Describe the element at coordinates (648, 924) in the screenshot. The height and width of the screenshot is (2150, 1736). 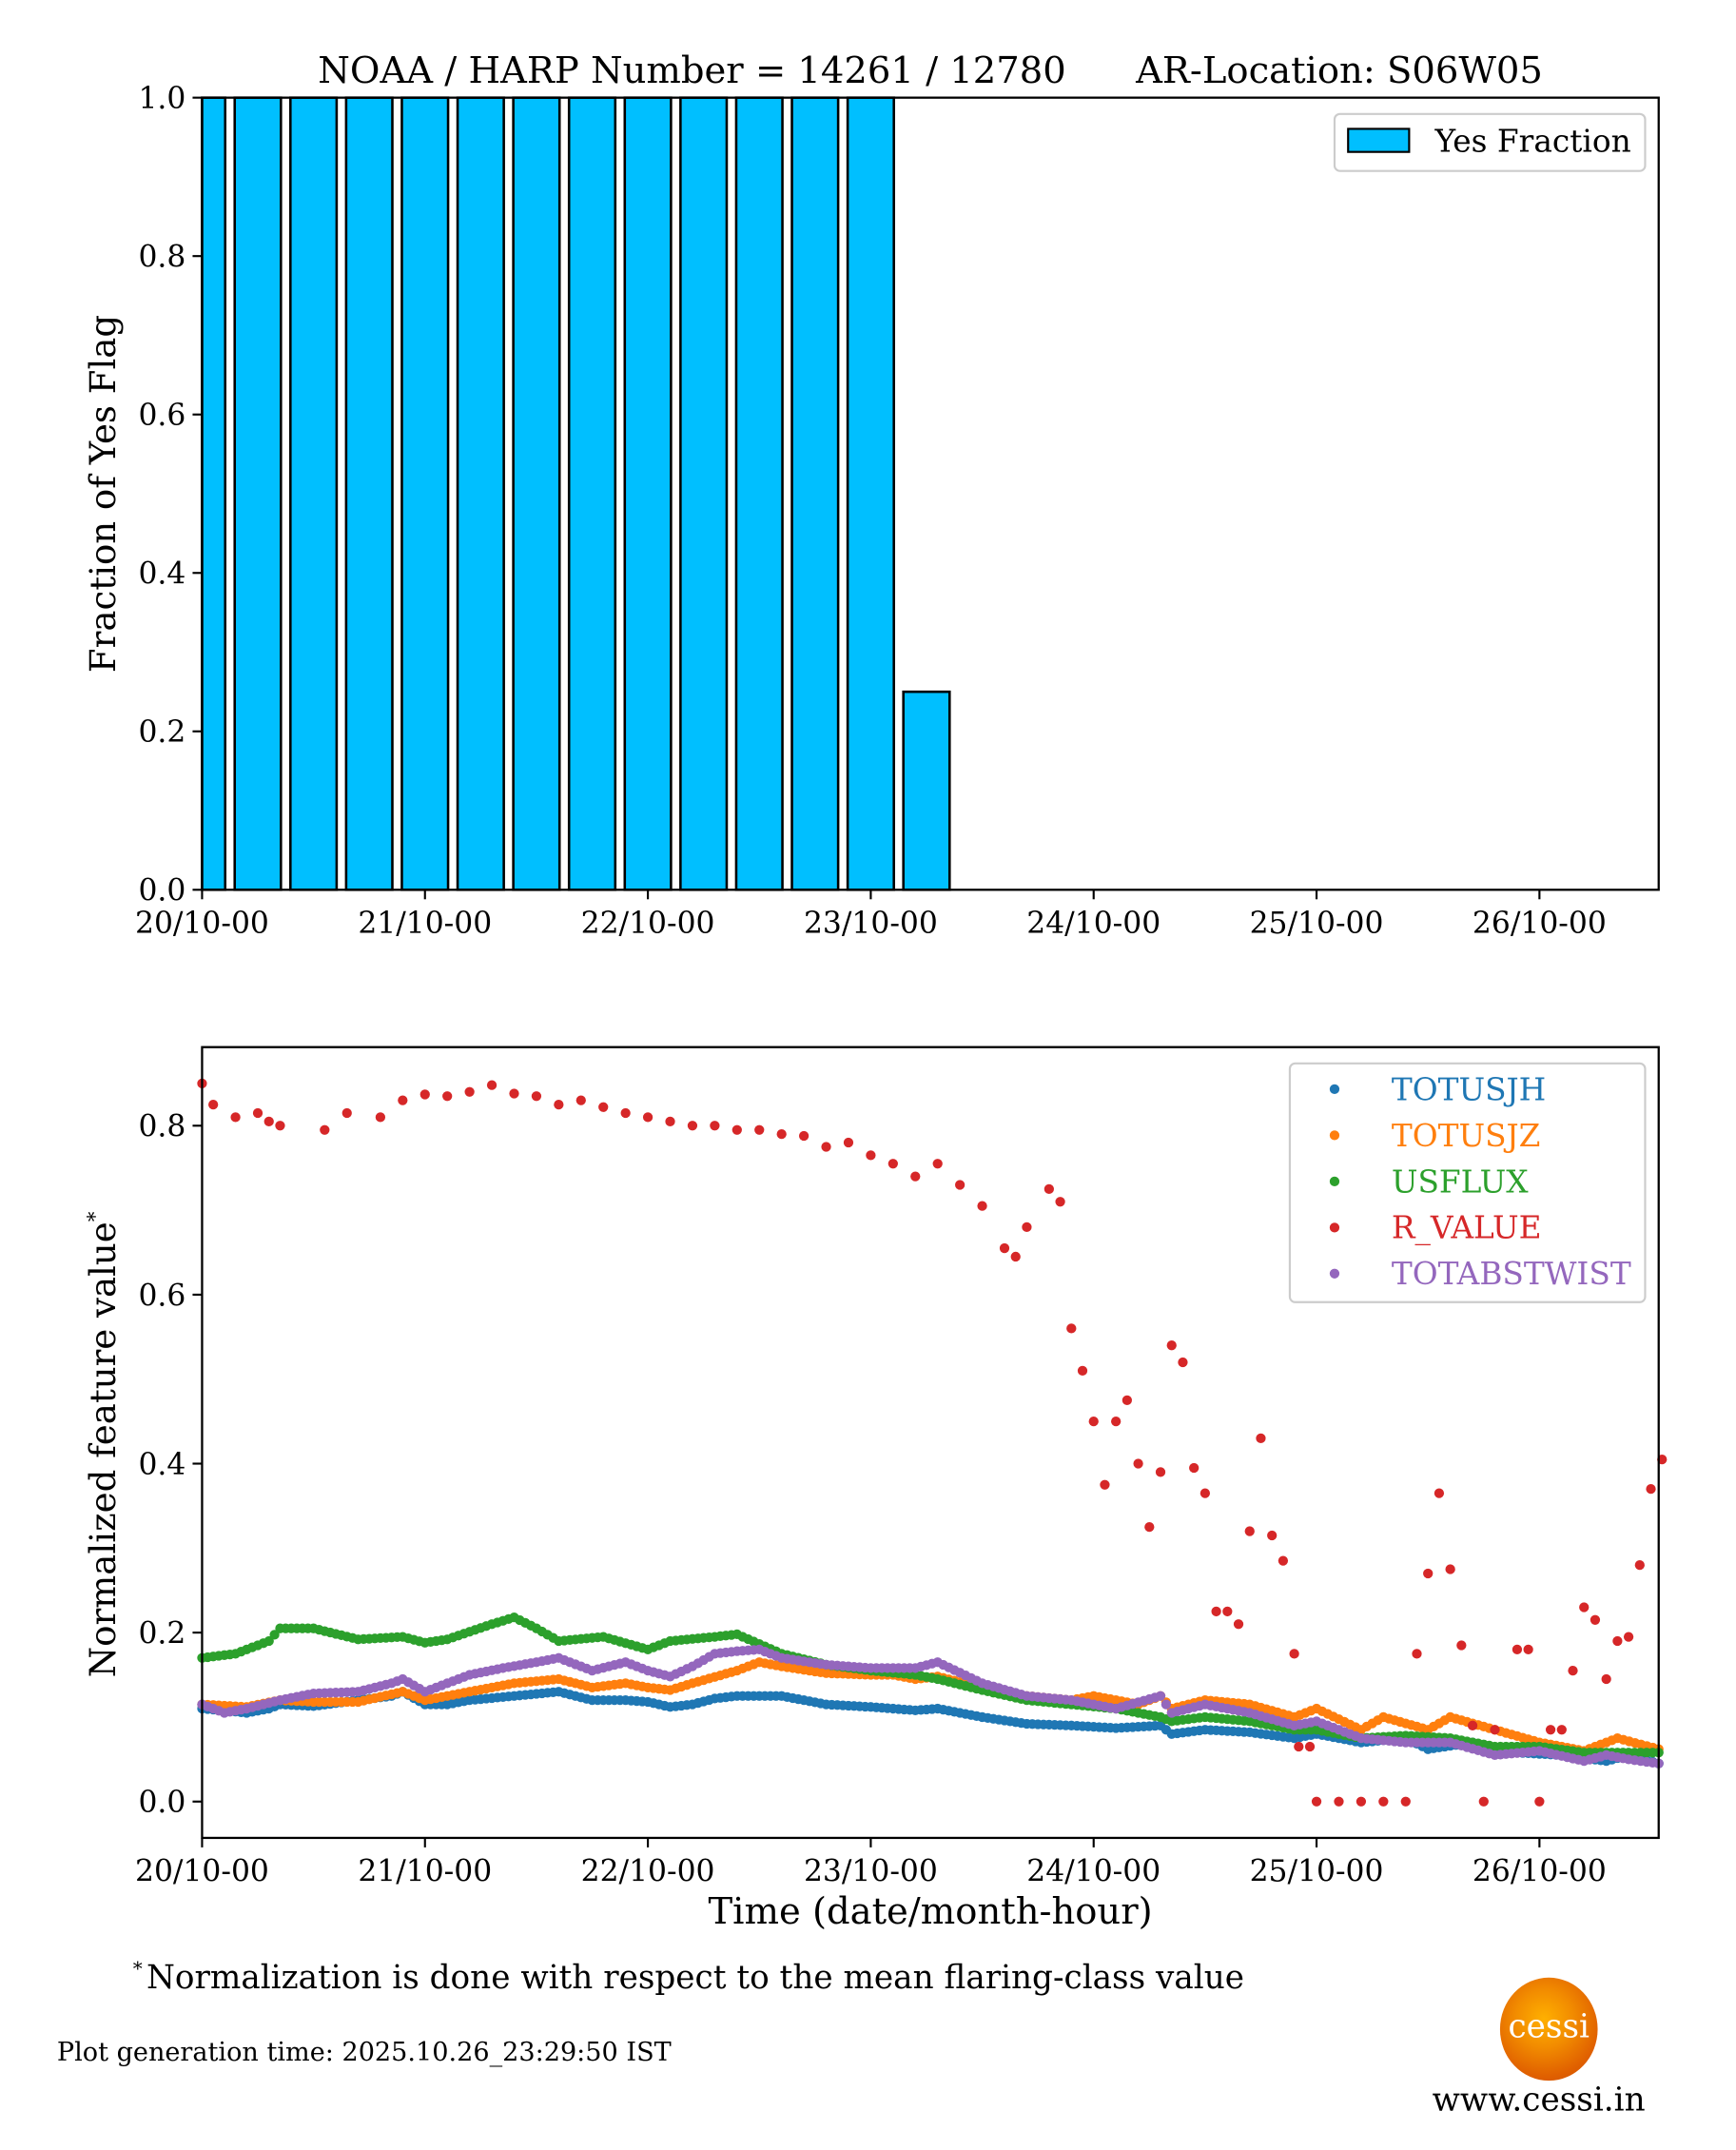
I see `x-tick-label: 22/10-00` at that location.